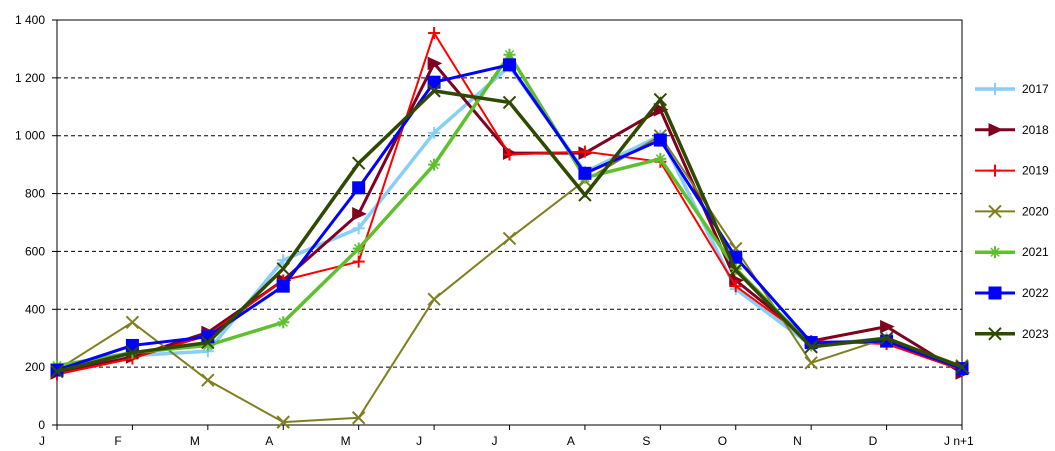 This screenshot has width=1055, height=451. What do you see at coordinates (1012, 89) in the screenshot?
I see `legend-item-2017: 2017` at bounding box center [1012, 89].